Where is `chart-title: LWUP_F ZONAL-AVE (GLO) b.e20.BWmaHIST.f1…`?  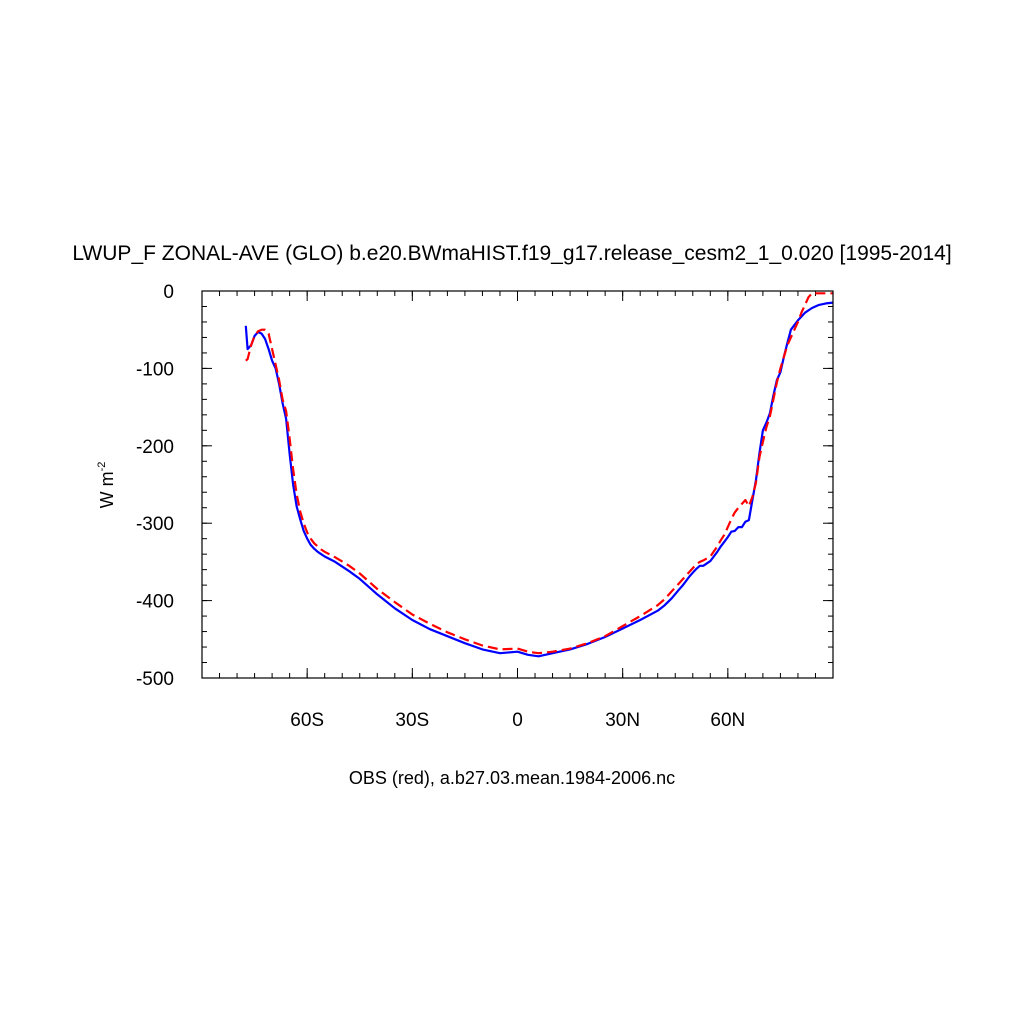
chart-title: LWUP_F ZONAL-AVE (GLO) b.e20.BWmaHIST.f1… is located at coordinates (511, 253).